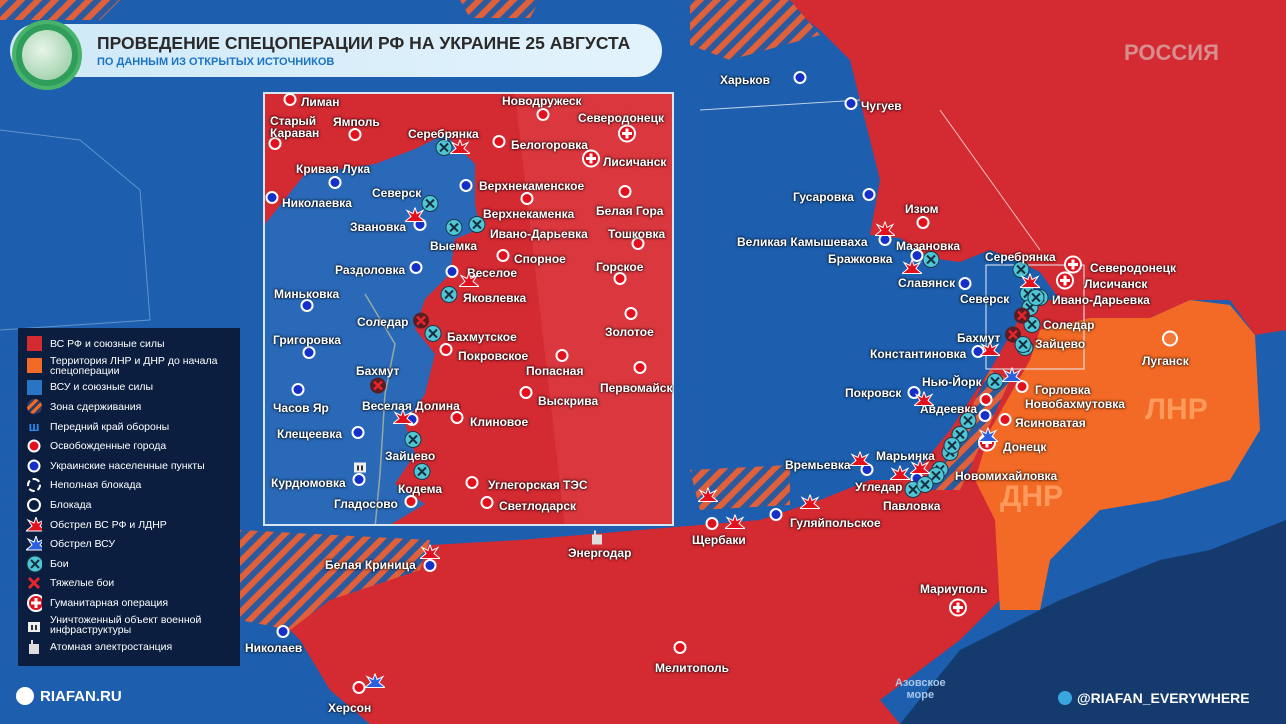  What do you see at coordinates (555, 371) in the screenshot?
I see `inset-city-label: Попасная` at bounding box center [555, 371].